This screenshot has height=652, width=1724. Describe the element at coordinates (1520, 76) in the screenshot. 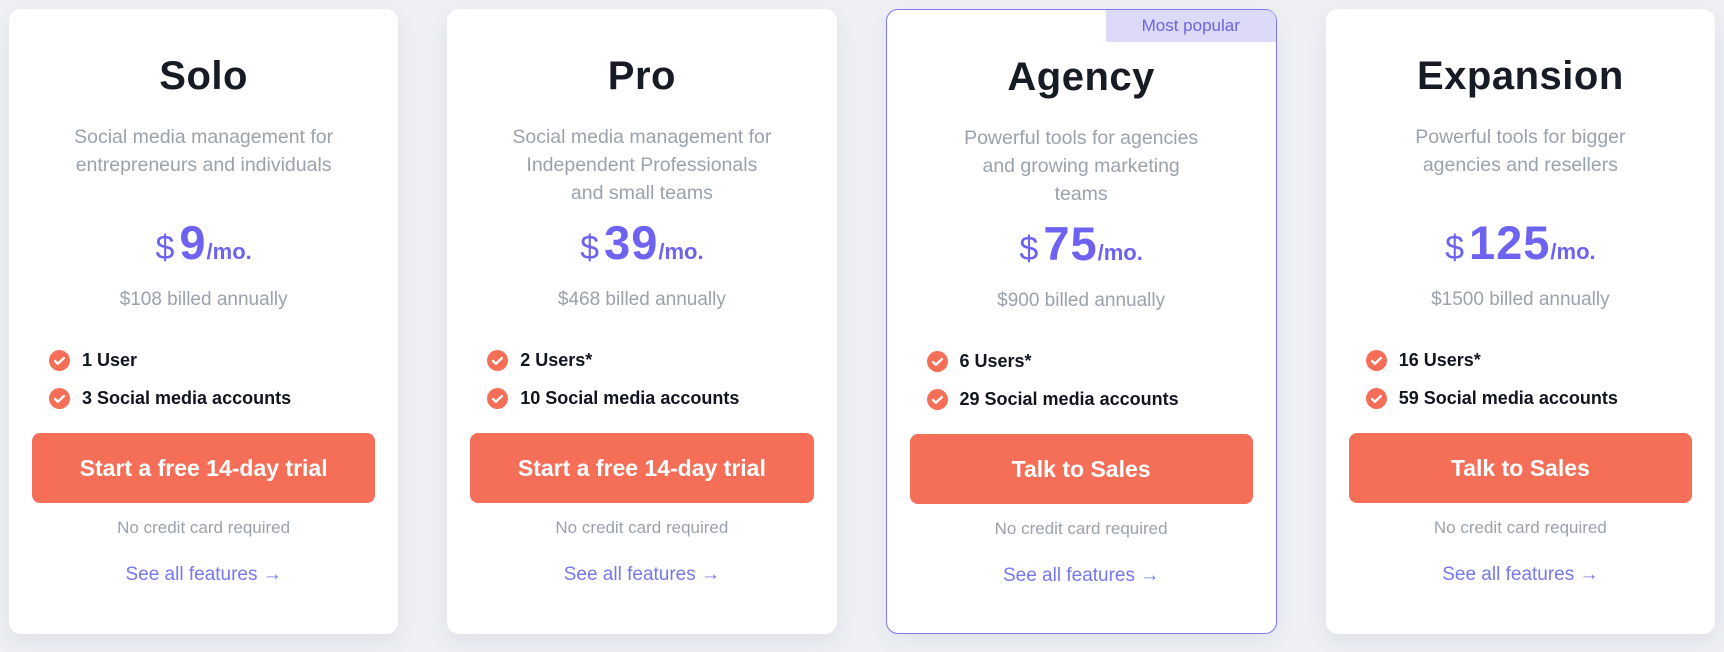

I see `plan-title: Expansion` at that location.